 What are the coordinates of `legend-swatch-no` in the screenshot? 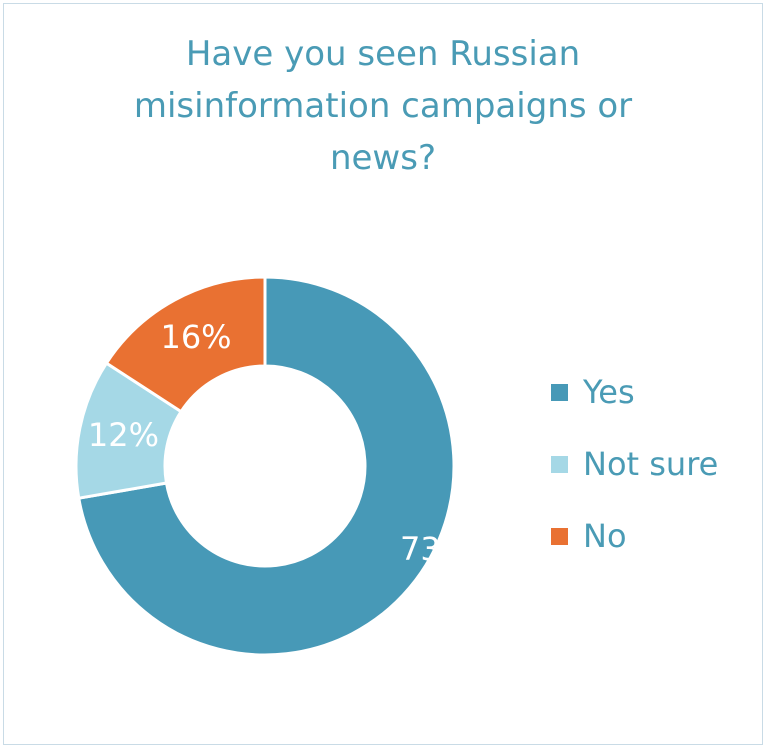 It's located at (559, 536).